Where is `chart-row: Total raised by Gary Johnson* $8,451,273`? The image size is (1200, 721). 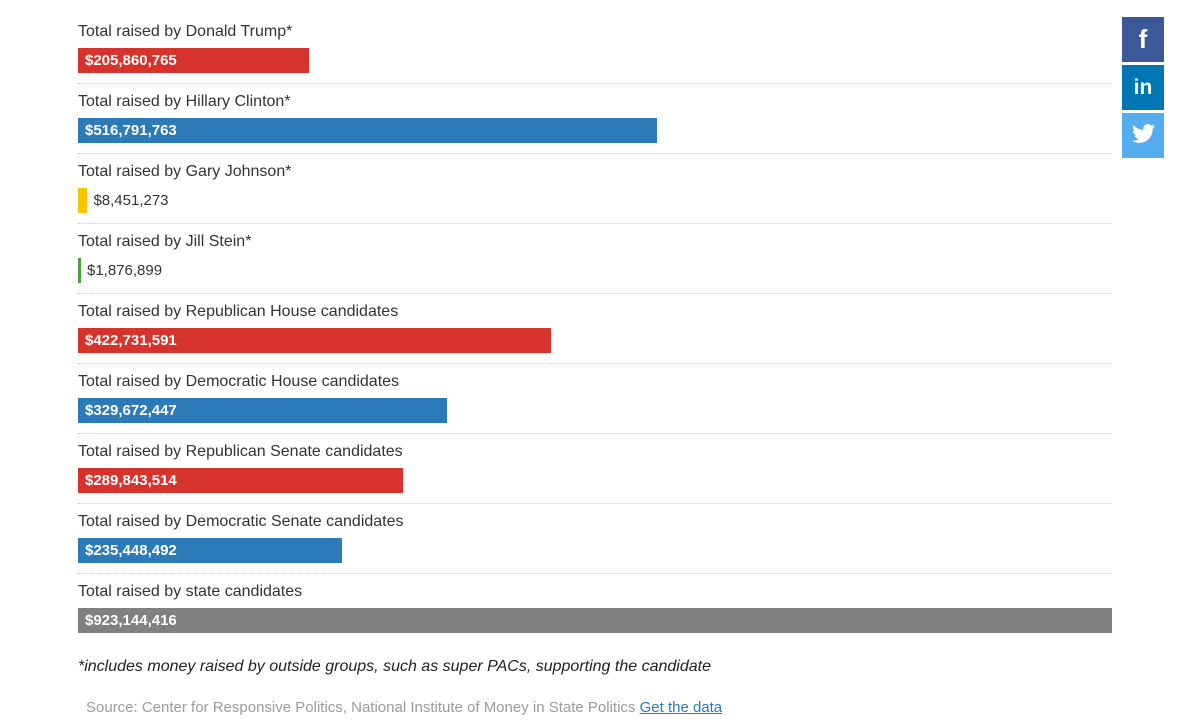 chart-row: Total raised by Gary Johnson* $8,451,273 is located at coordinates (595, 189).